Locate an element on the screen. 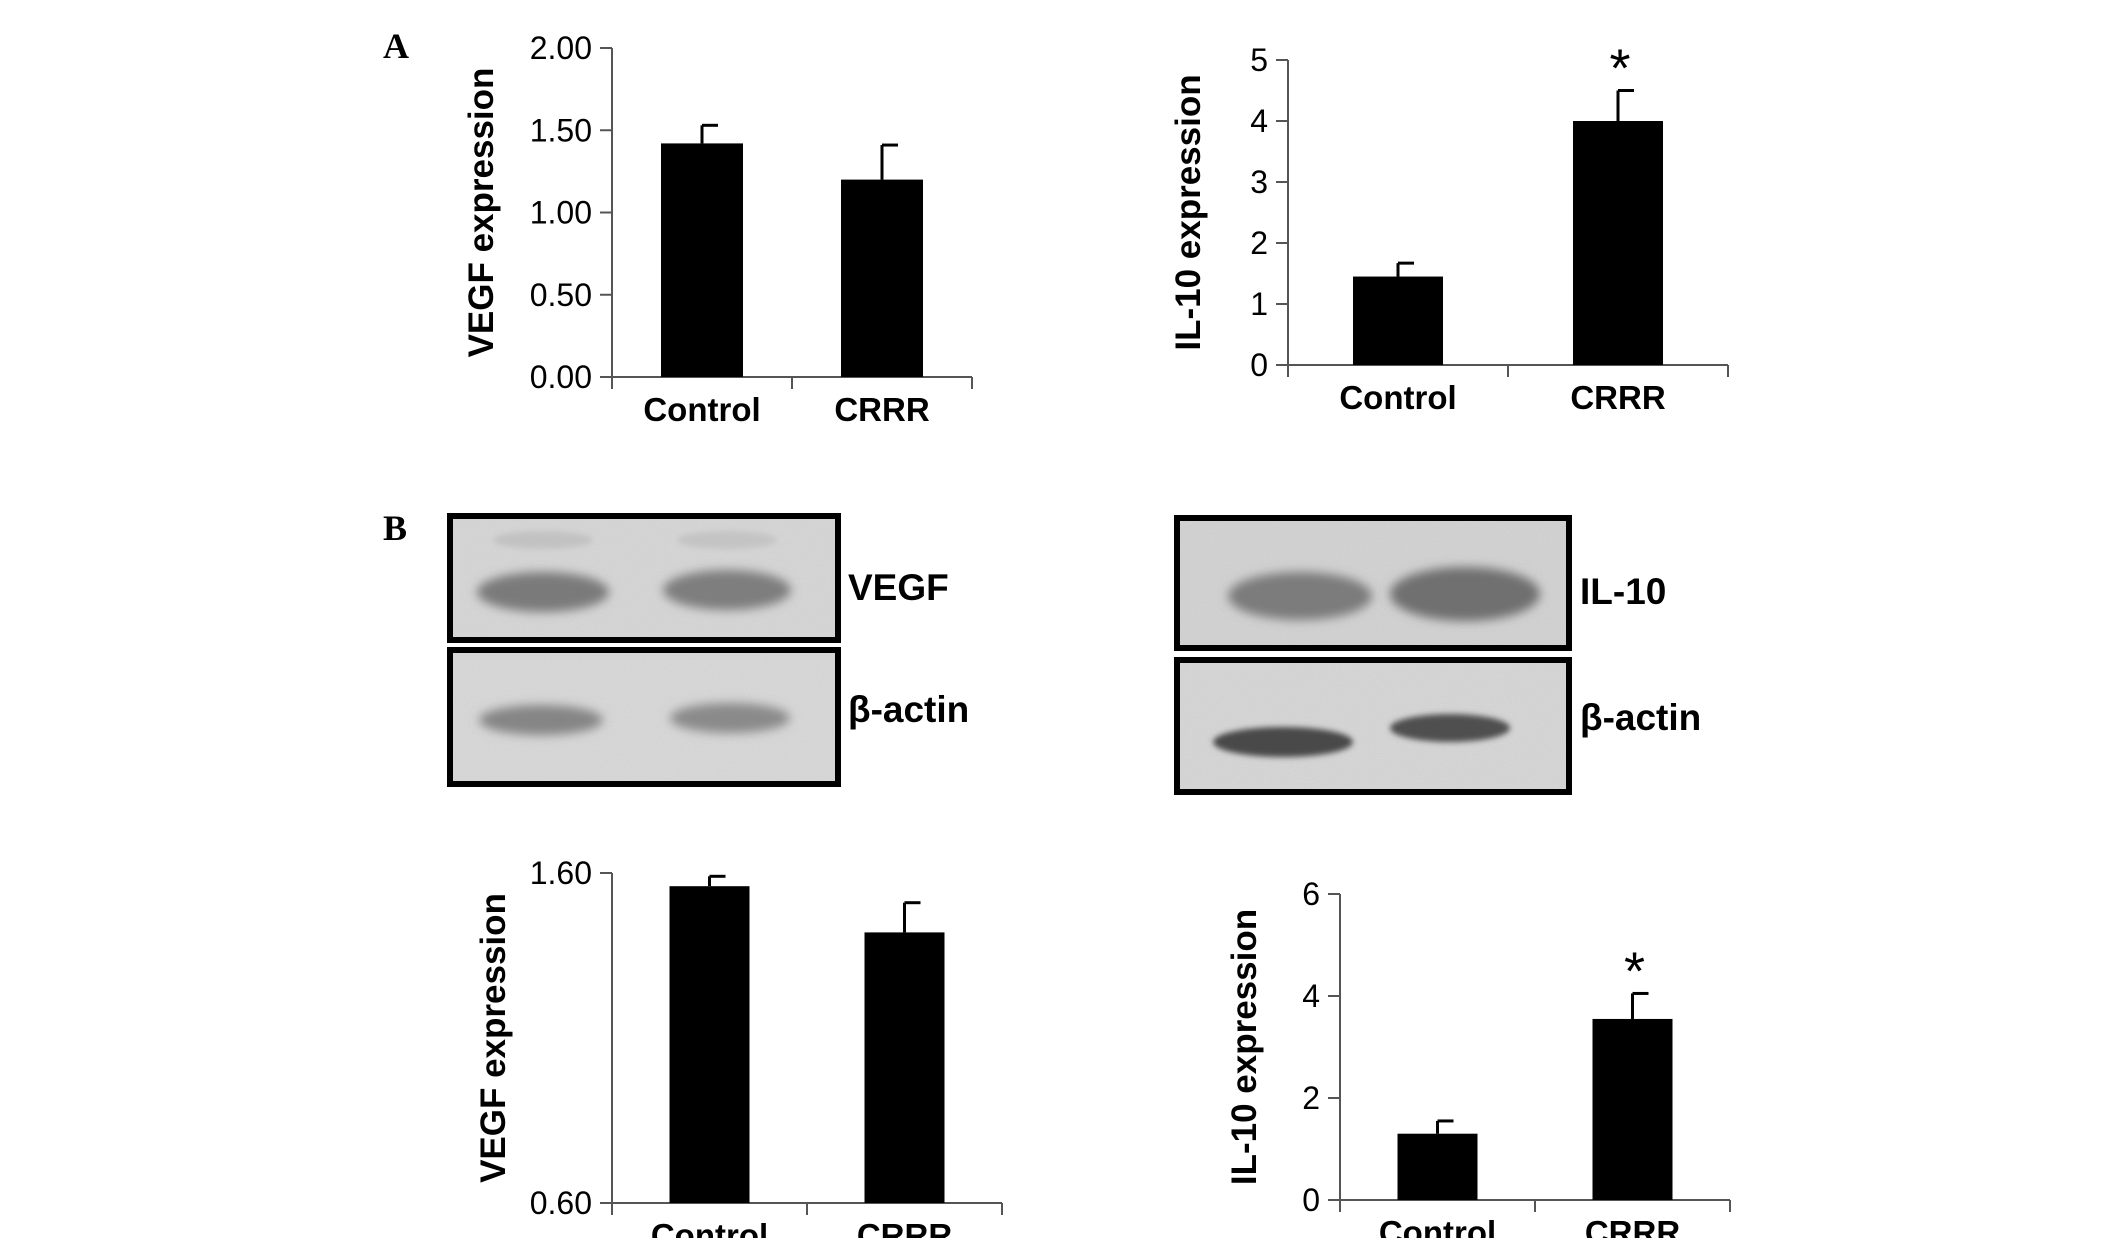 The height and width of the screenshot is (1238, 2126). y-tick-label: 1 is located at coordinates (1259, 304).